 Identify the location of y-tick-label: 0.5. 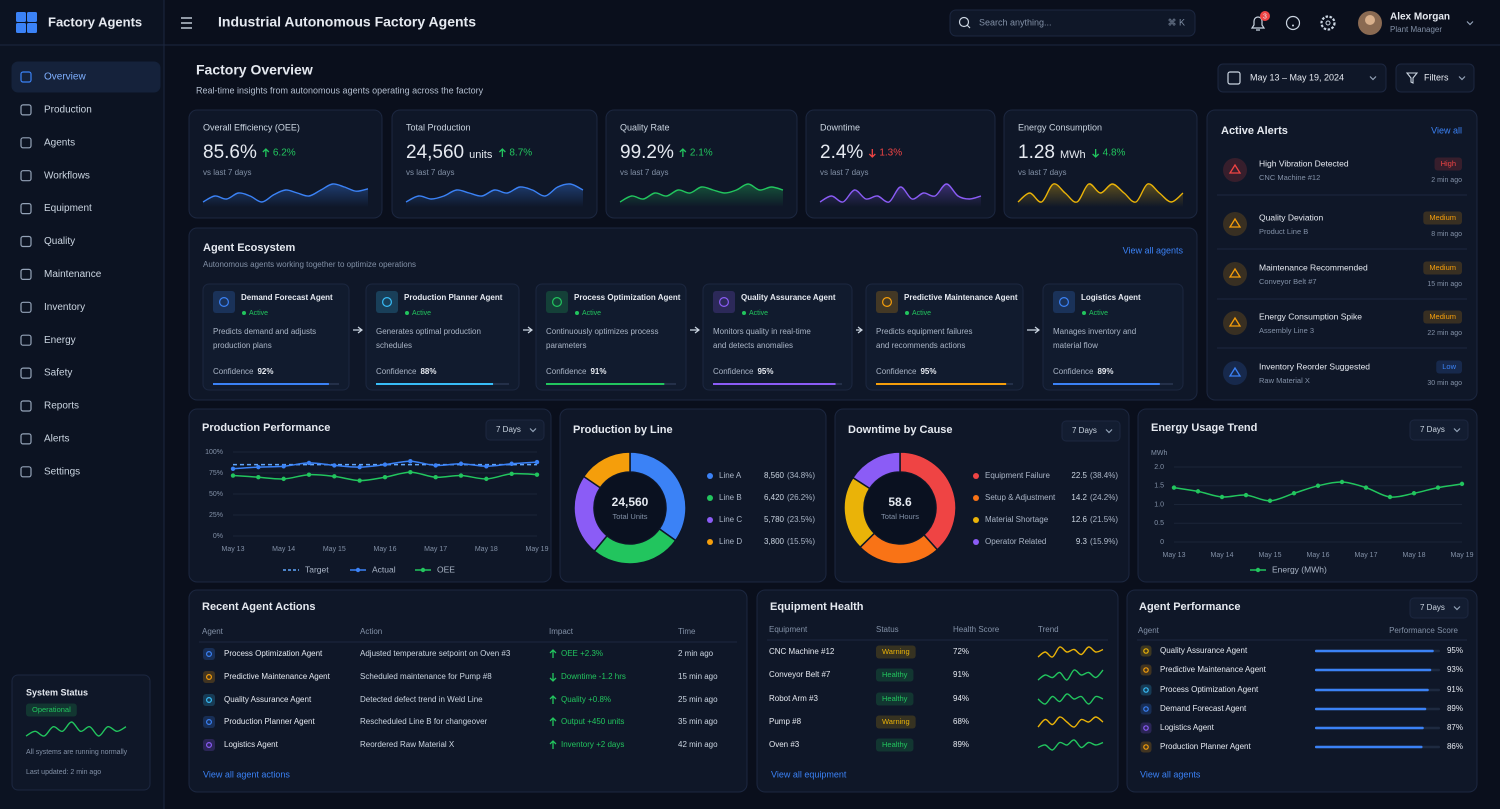
(1159, 523).